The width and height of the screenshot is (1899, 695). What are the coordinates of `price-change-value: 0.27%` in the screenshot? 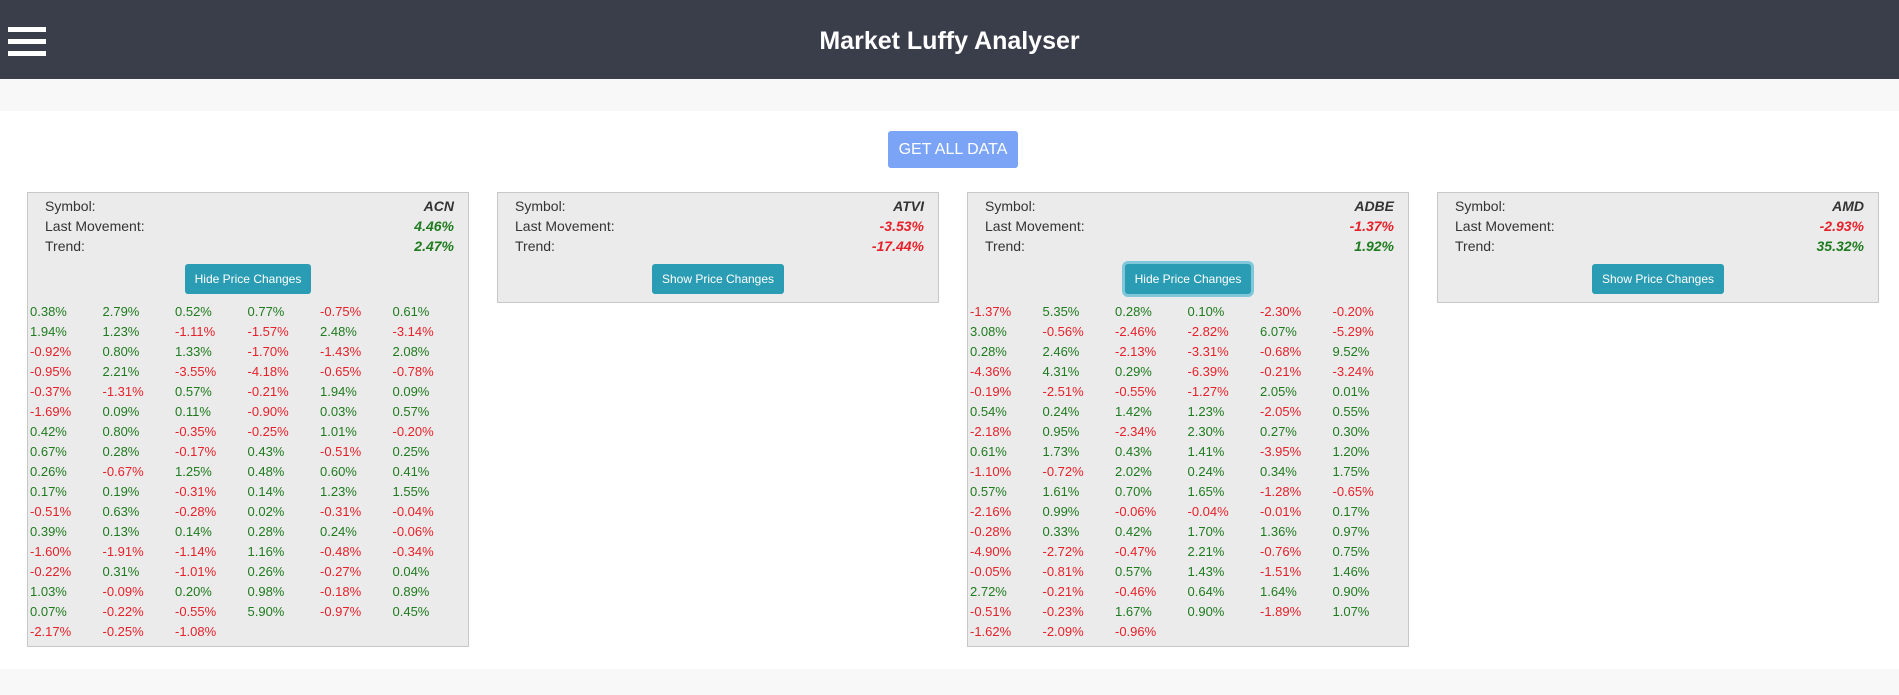 It's located at (1278, 431).